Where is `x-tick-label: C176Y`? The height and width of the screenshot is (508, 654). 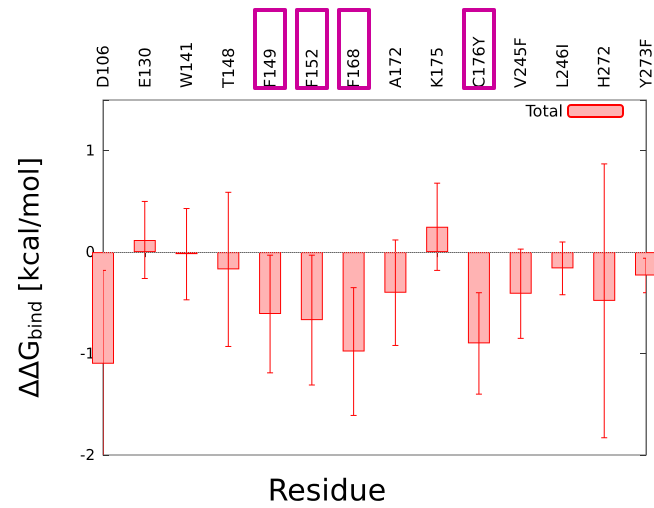
x-tick-label: C176Y is located at coordinates (478, 62).